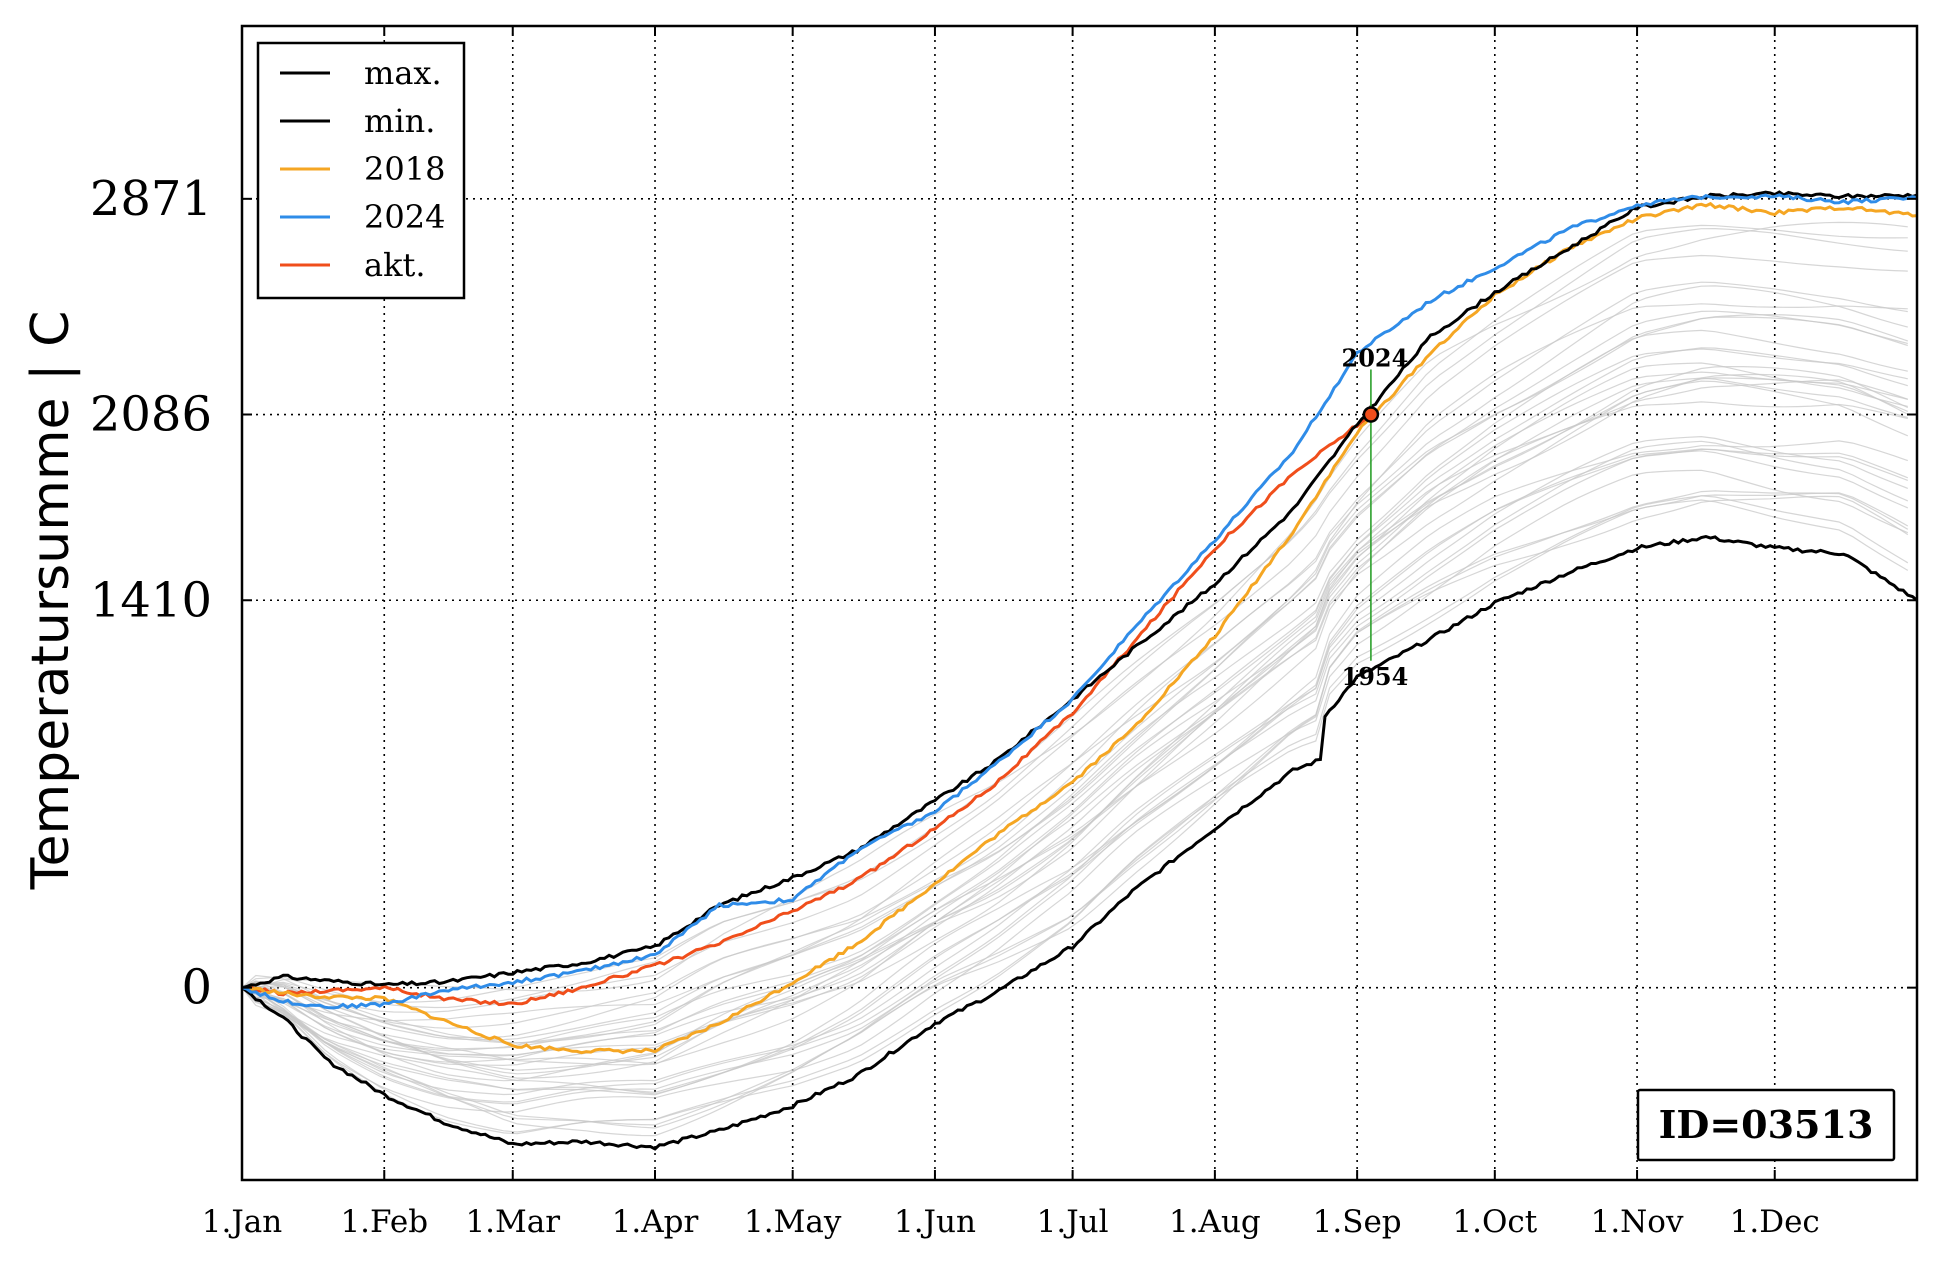  I want to click on y-tick-label: 2871, so click(151, 199).